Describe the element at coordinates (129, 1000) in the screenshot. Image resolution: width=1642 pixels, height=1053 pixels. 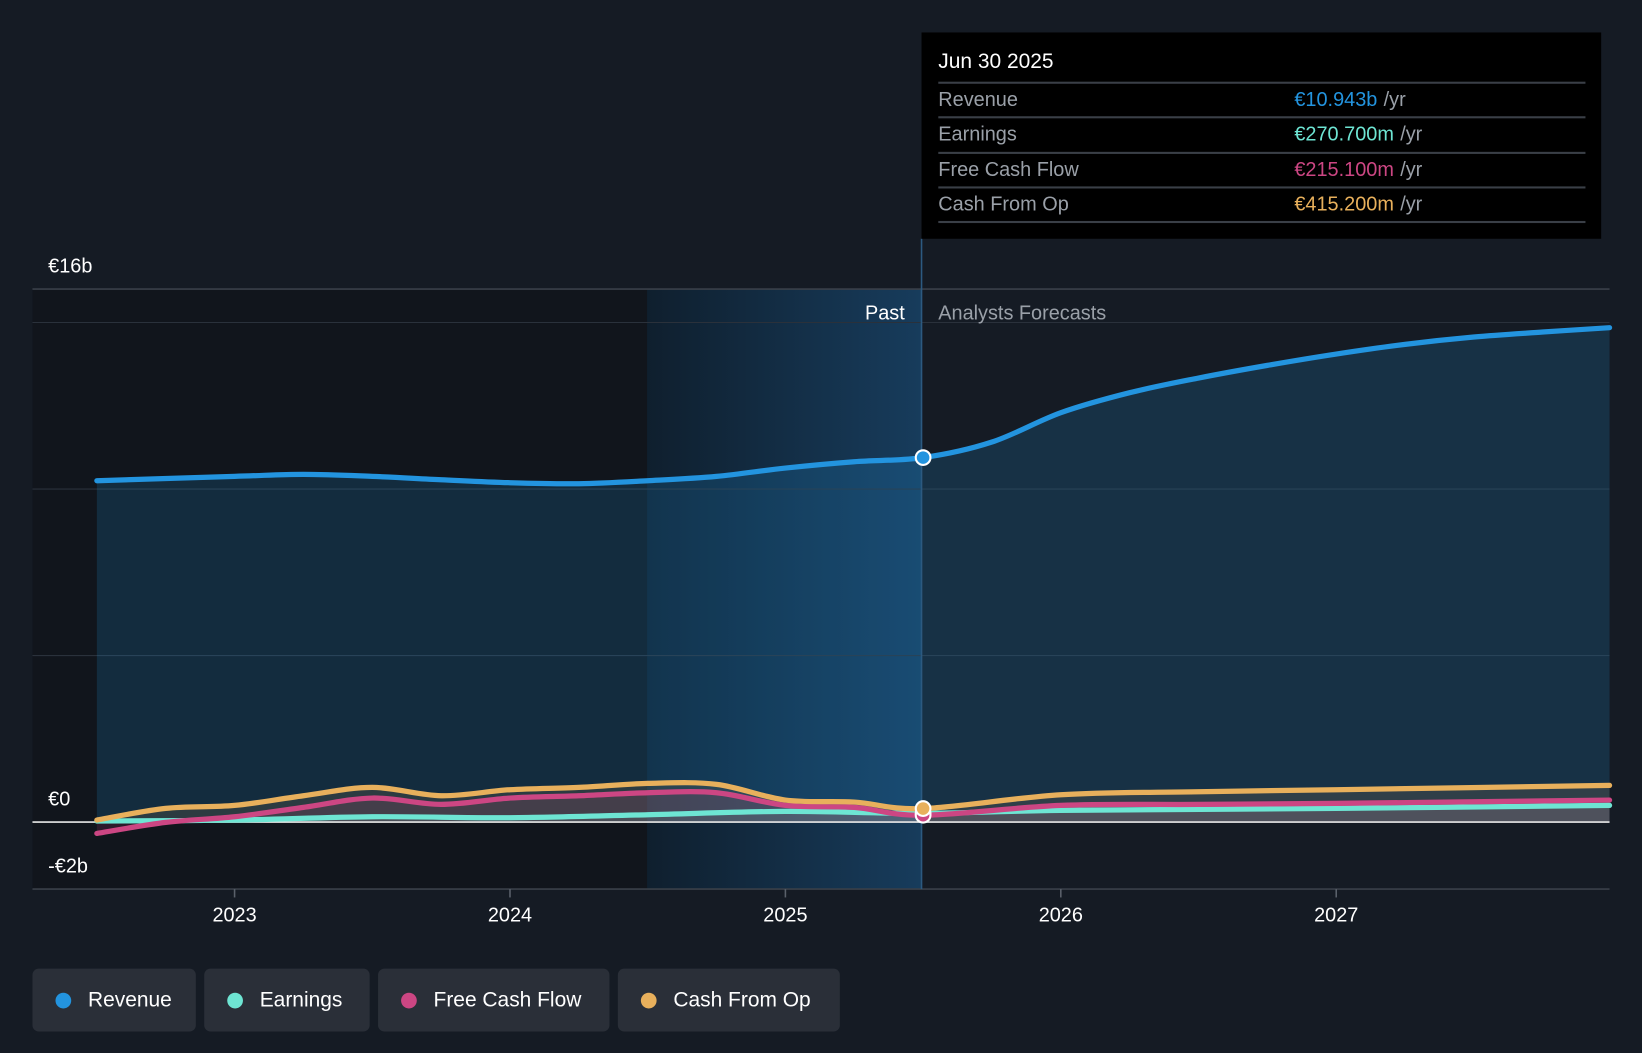
I see `legend-label: Revenue` at that location.